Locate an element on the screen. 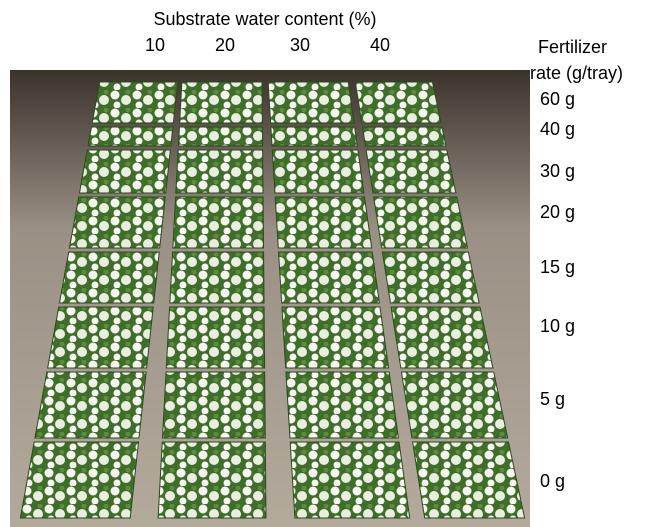 The image size is (666, 527). column-label: 30 is located at coordinates (300, 45).